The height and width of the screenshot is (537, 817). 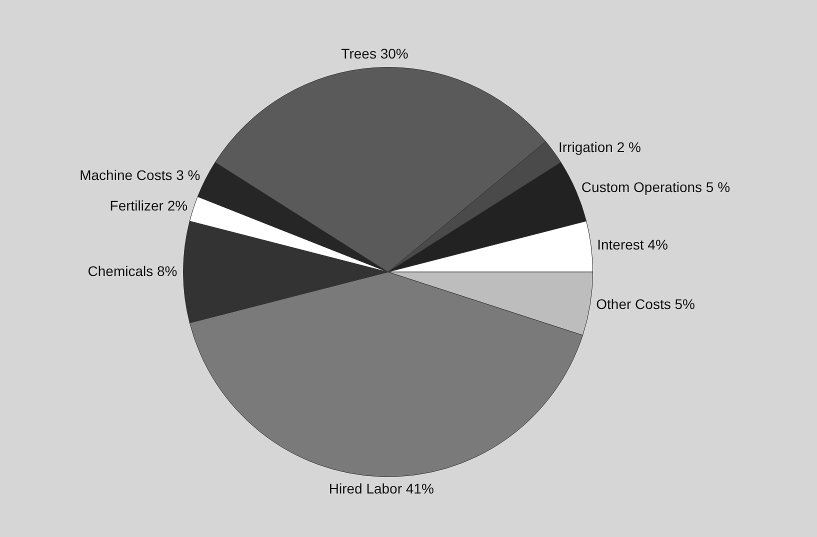 What do you see at coordinates (374, 54) in the screenshot?
I see `slice-label: Trees 30%` at bounding box center [374, 54].